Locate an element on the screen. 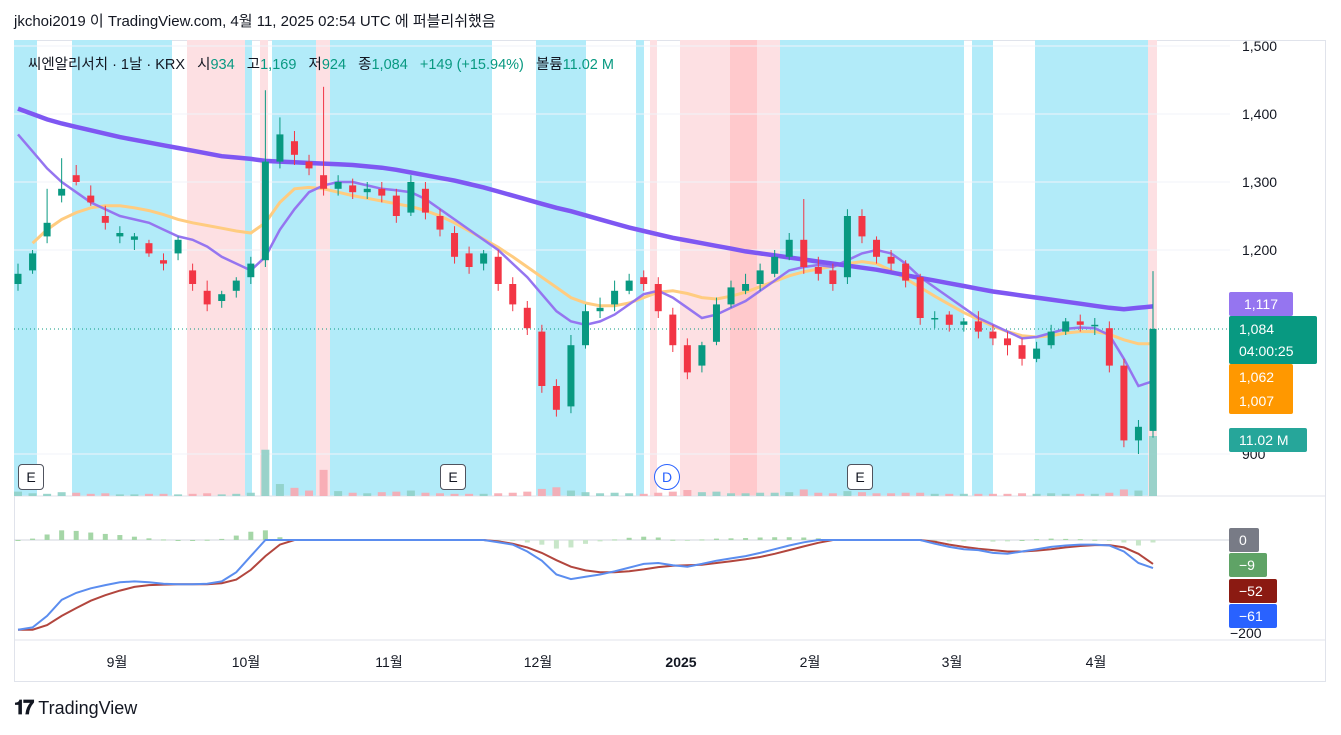 This screenshot has height=735, width=1341. x-tick-label: 2월 is located at coordinates (810, 662).